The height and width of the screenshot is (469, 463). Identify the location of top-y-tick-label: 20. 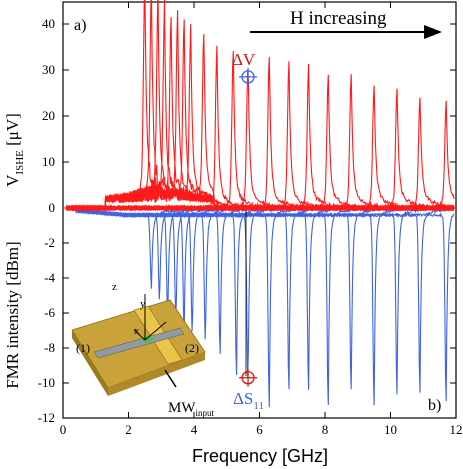
(48, 115).